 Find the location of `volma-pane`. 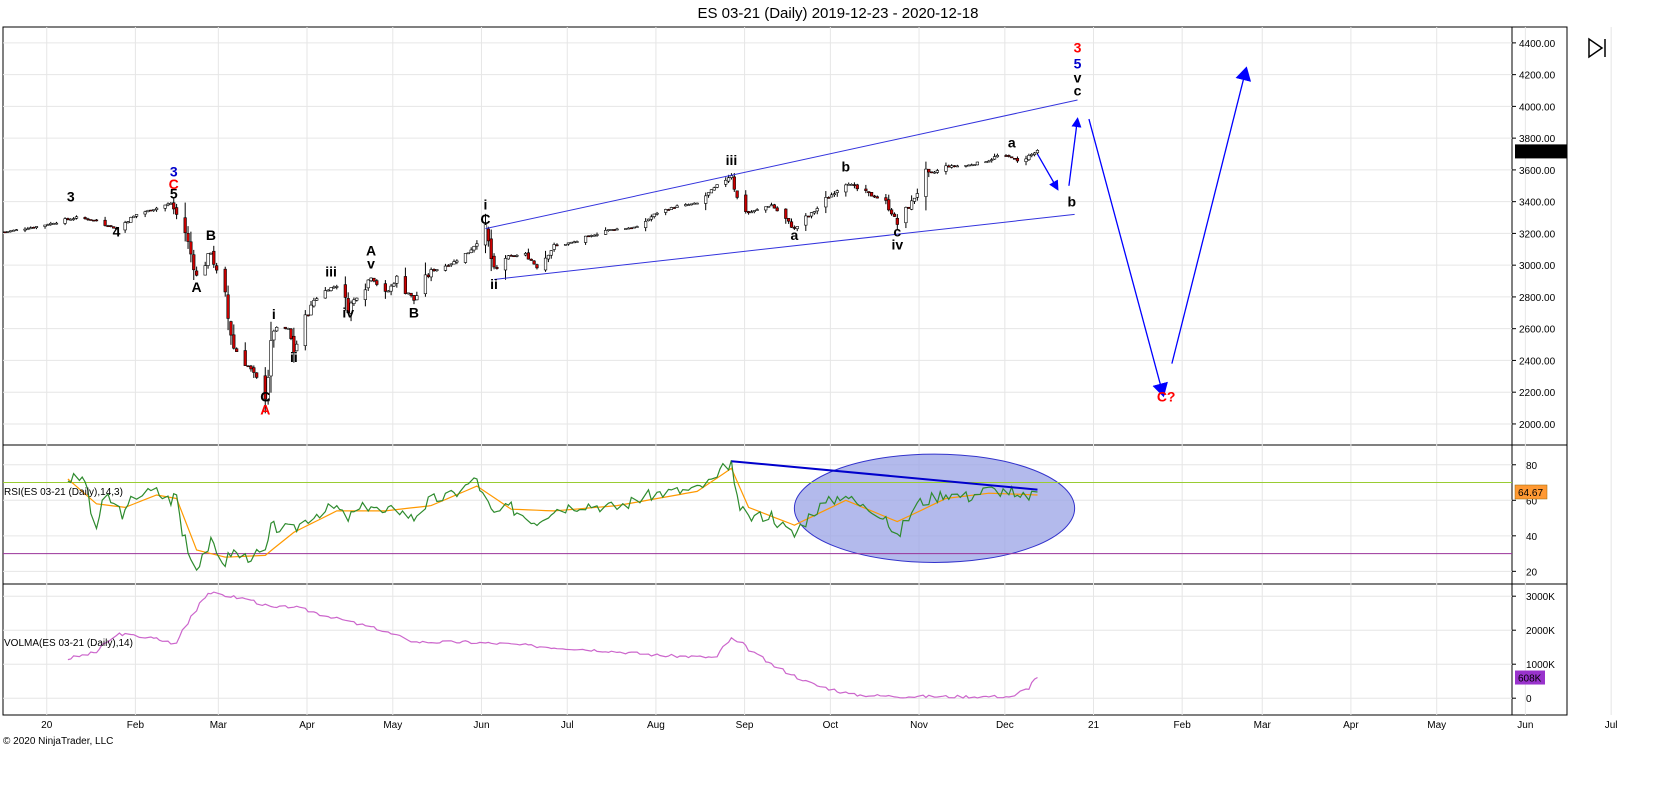

volma-pane is located at coordinates (552, 645).